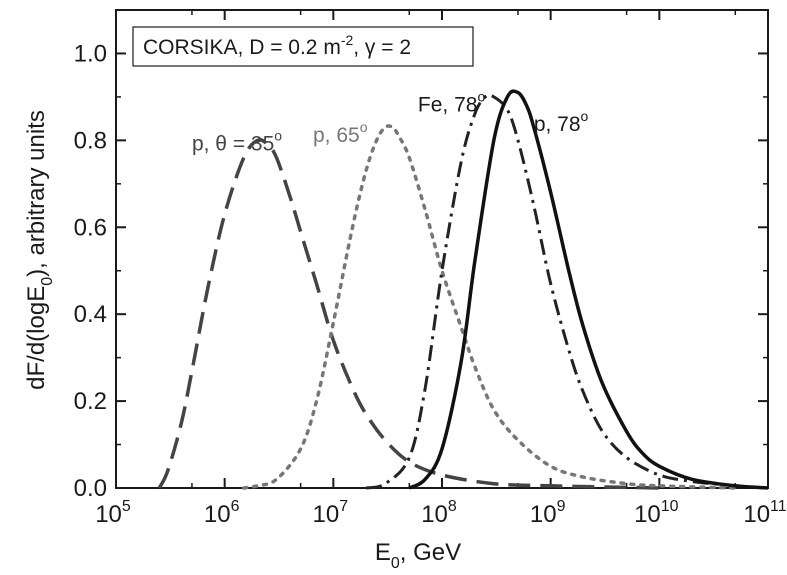 The image size is (787, 575). I want to click on y-axis-title: dF/d(logE0), arbitrary units, so click(39, 250).